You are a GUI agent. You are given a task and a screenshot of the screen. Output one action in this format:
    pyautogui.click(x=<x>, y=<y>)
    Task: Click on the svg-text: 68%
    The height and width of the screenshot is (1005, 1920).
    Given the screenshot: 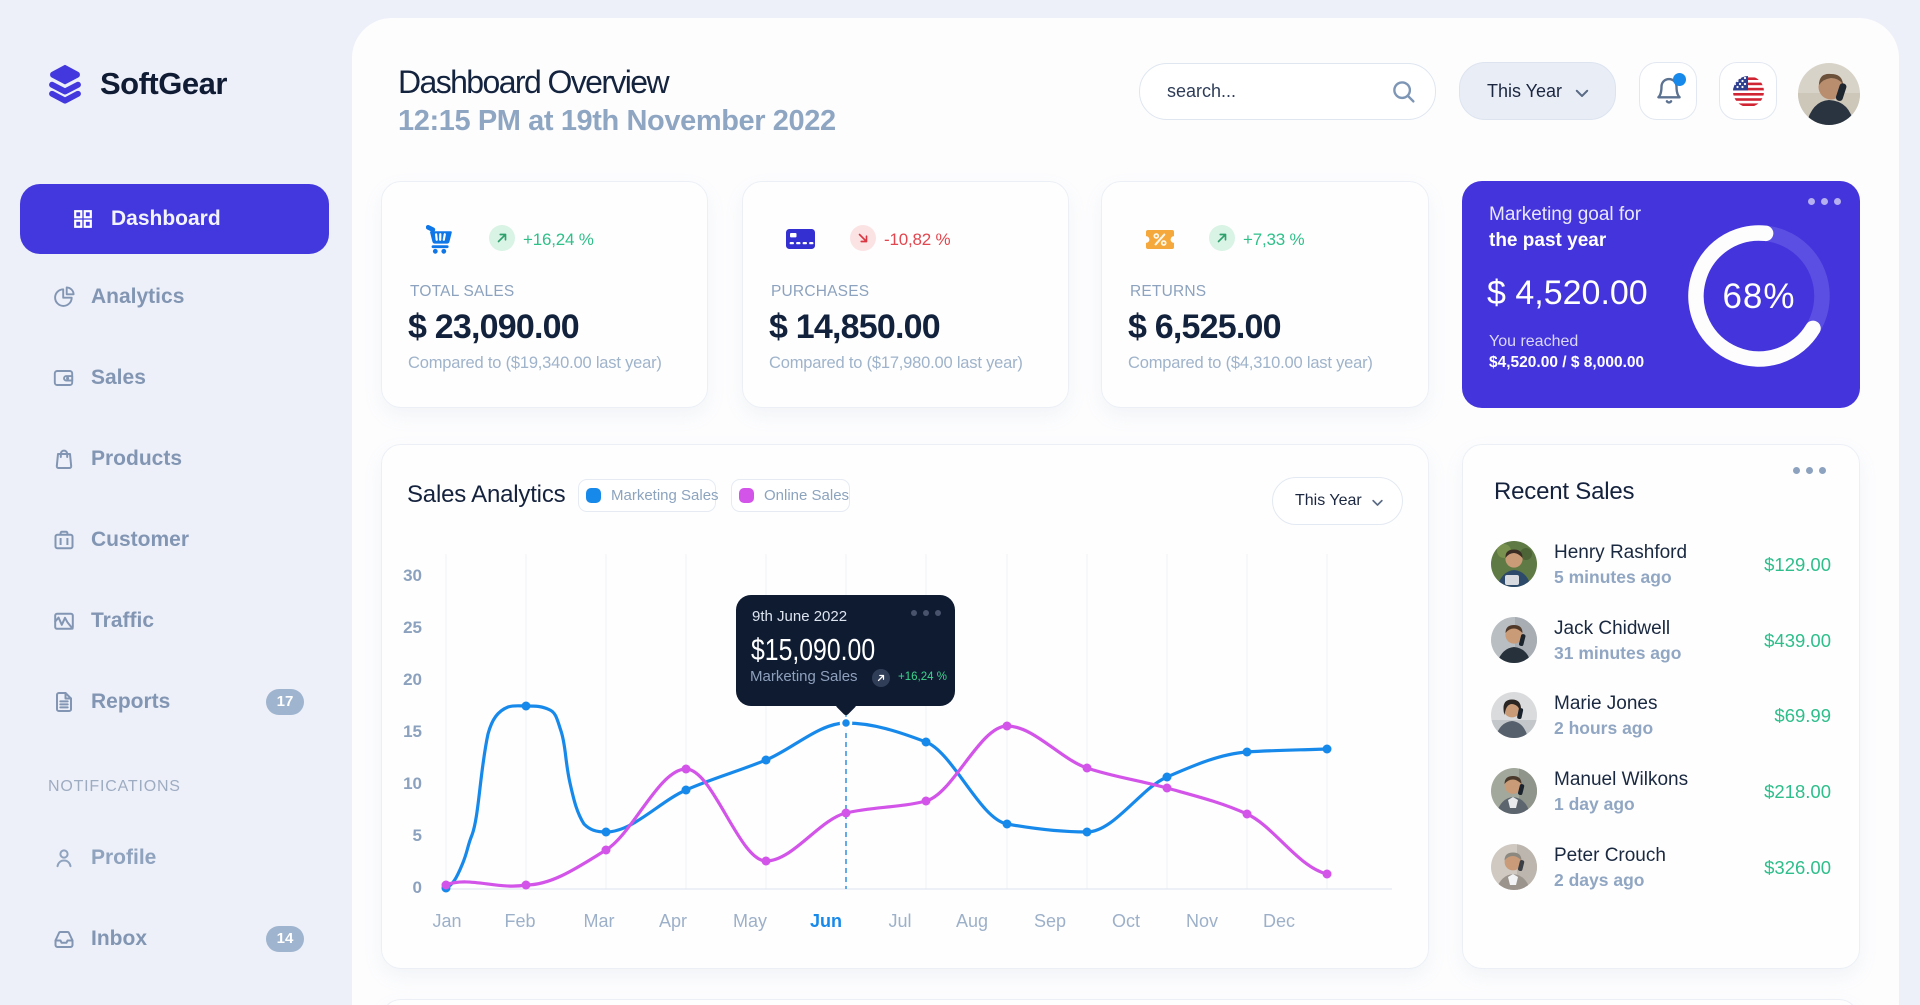 What is the action you would take?
    pyautogui.click(x=1758, y=296)
    